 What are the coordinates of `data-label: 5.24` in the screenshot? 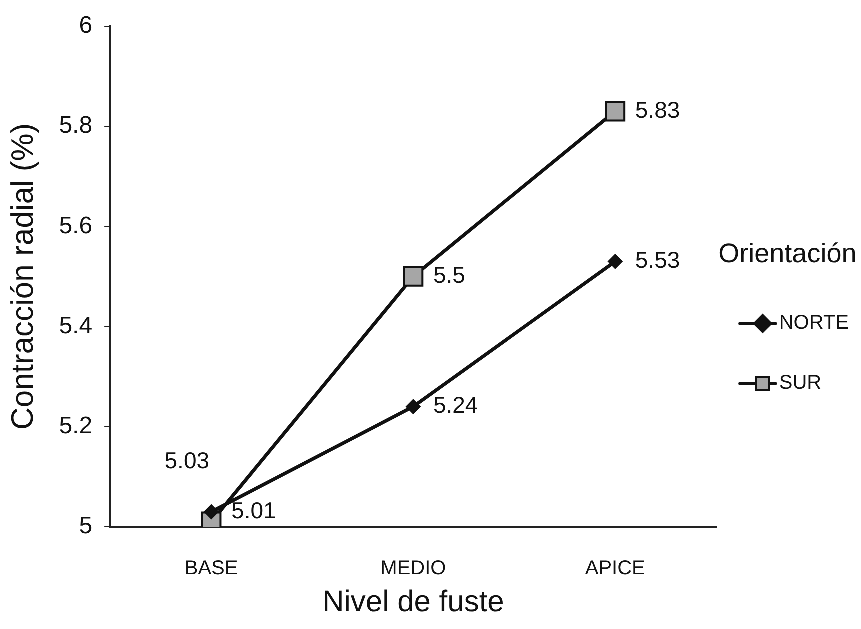 It's located at (455, 405).